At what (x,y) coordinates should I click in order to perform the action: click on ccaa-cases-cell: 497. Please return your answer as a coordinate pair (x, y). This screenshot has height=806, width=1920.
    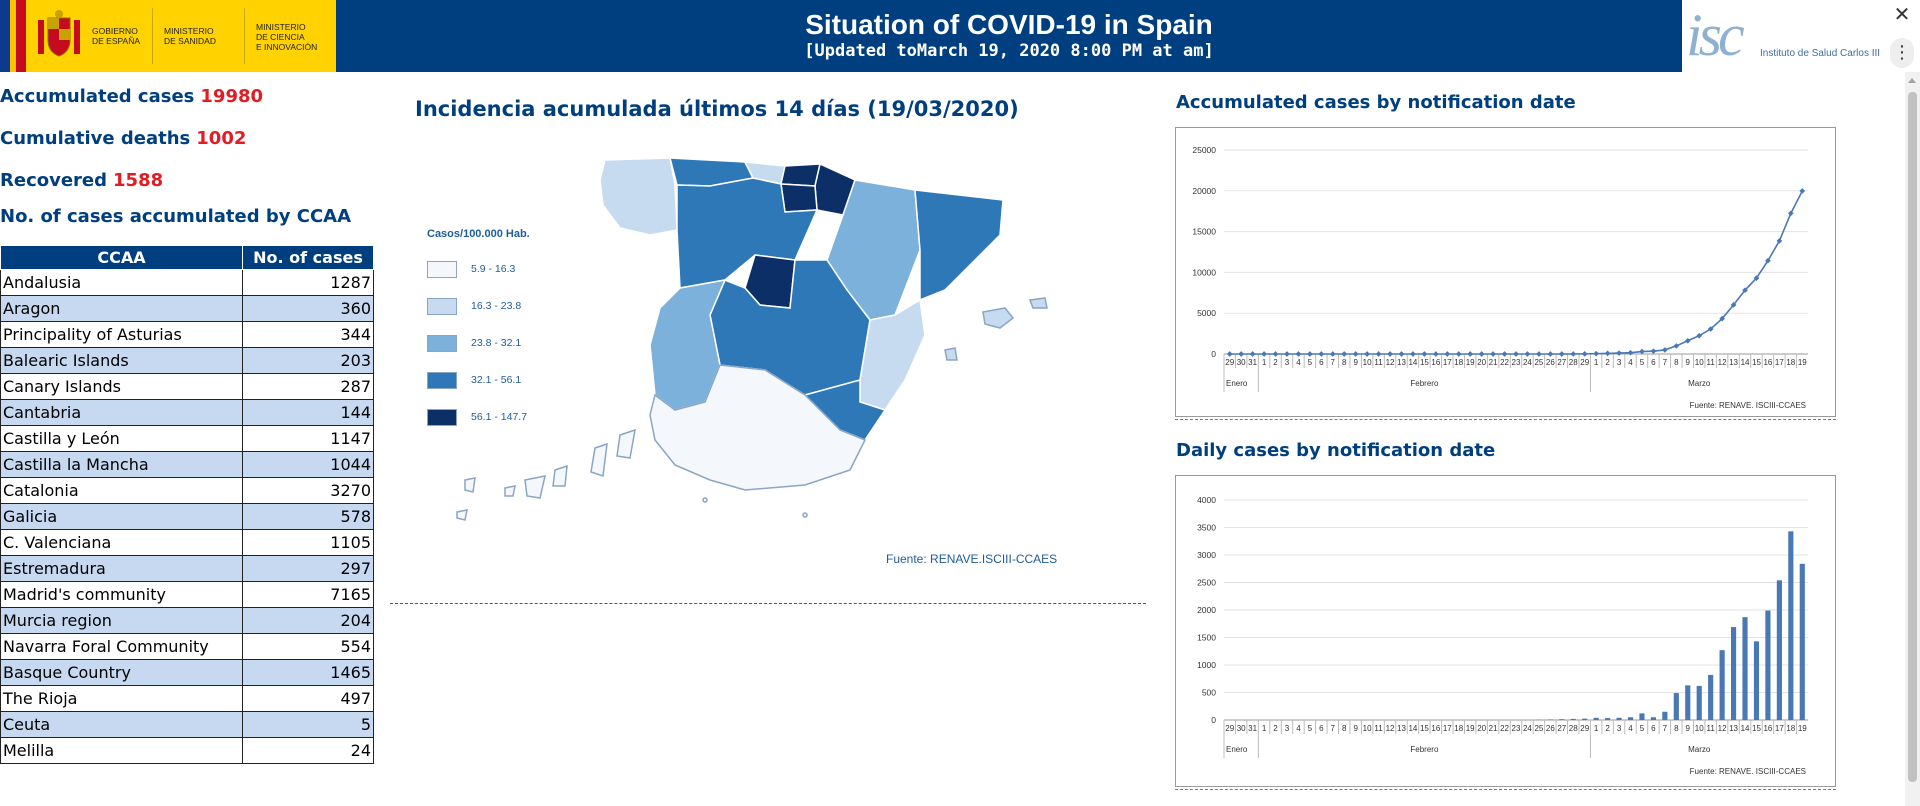
    Looking at the image, I should click on (308, 698).